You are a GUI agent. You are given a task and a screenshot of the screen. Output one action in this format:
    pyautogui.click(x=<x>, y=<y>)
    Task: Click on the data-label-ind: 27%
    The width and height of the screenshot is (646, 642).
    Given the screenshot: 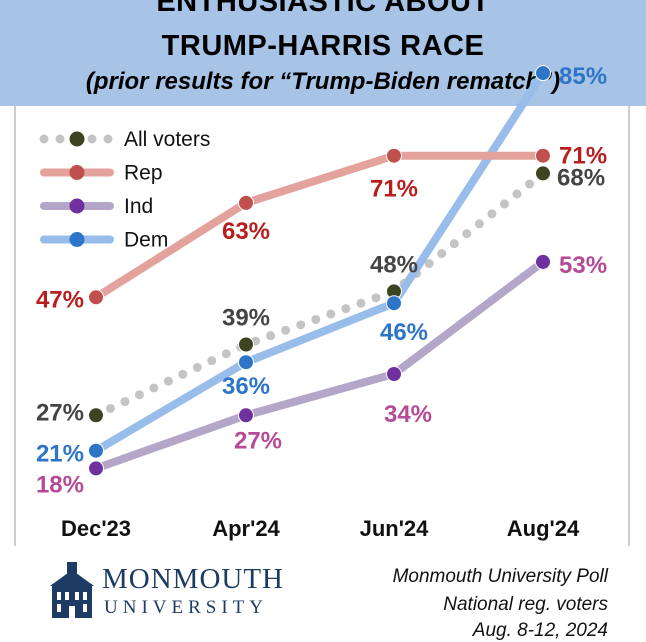 What is the action you would take?
    pyautogui.click(x=258, y=440)
    